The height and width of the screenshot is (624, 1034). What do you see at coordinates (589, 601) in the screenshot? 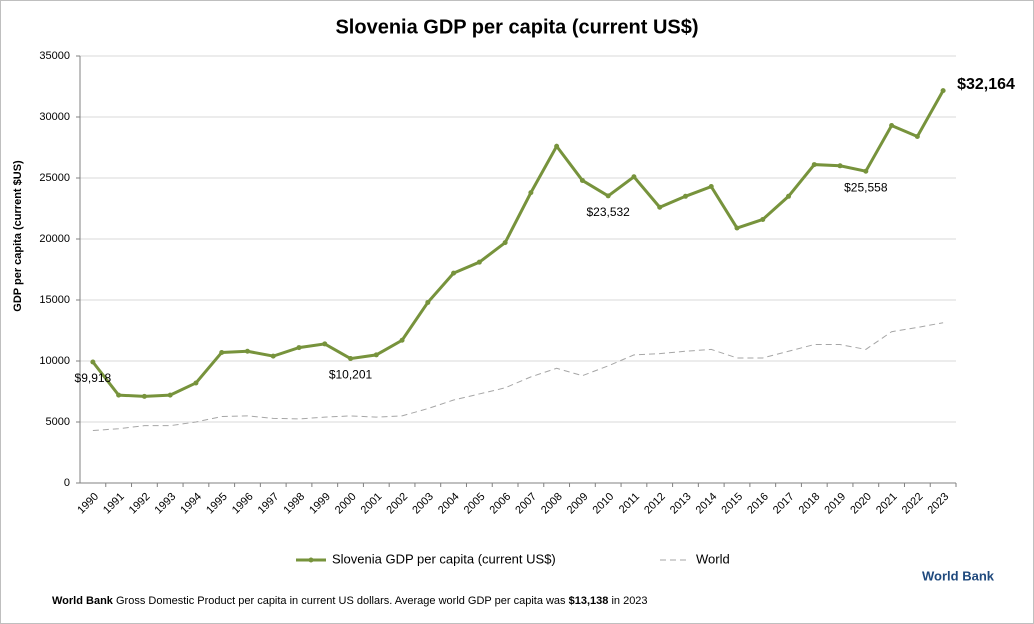
I see `footer-highlight: $13,138` at bounding box center [589, 601].